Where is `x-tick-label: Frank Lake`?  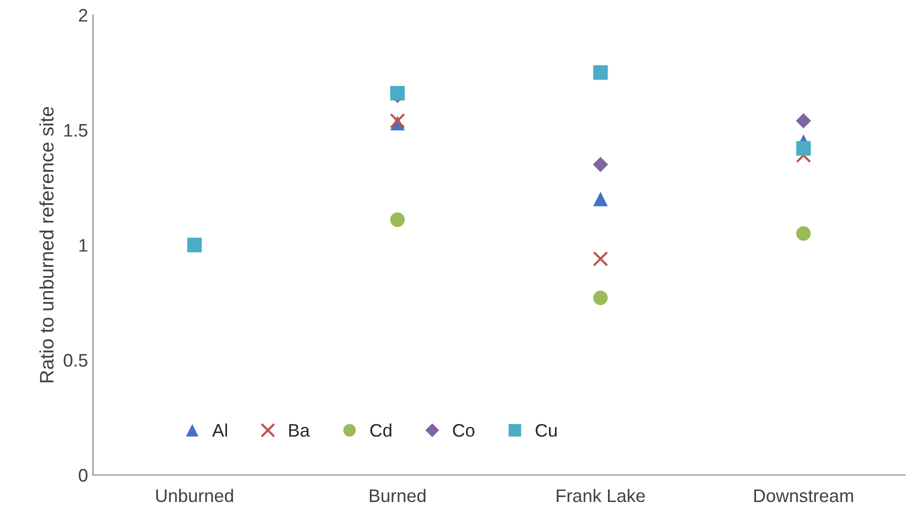
x-tick-label: Frank Lake is located at coordinates (600, 495).